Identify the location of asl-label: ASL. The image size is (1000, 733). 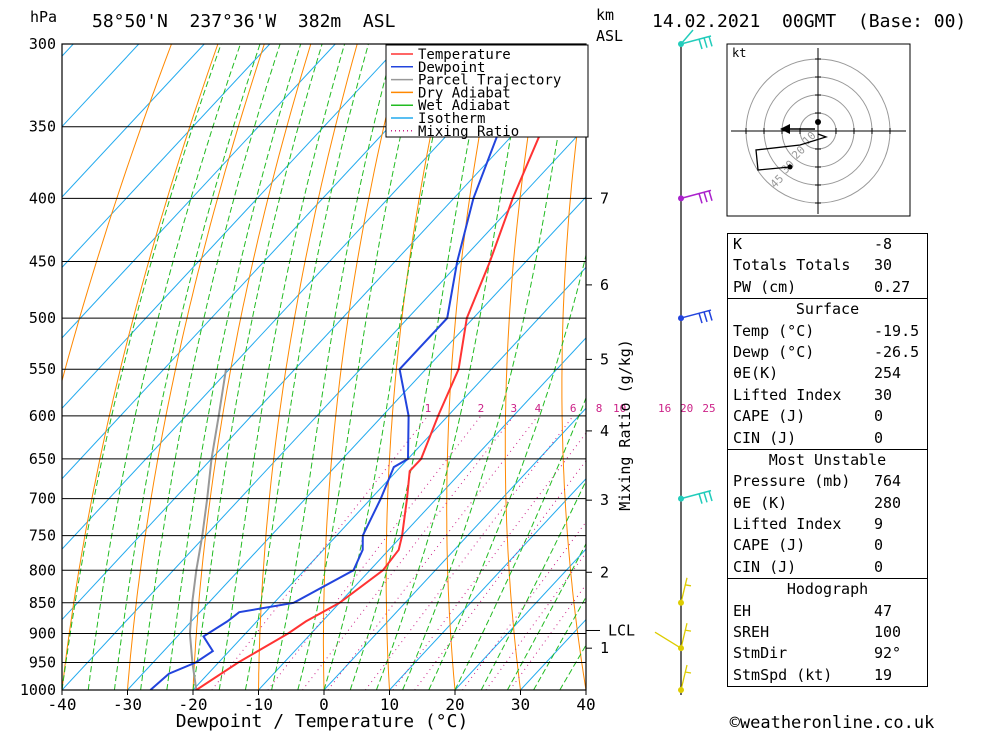
(609, 36).